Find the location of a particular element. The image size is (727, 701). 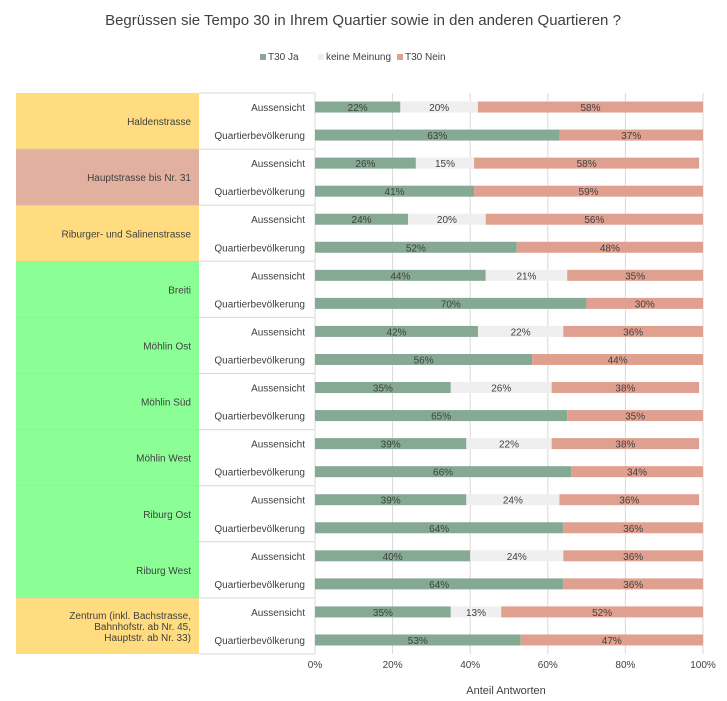

data-label: 48% is located at coordinates (610, 248).